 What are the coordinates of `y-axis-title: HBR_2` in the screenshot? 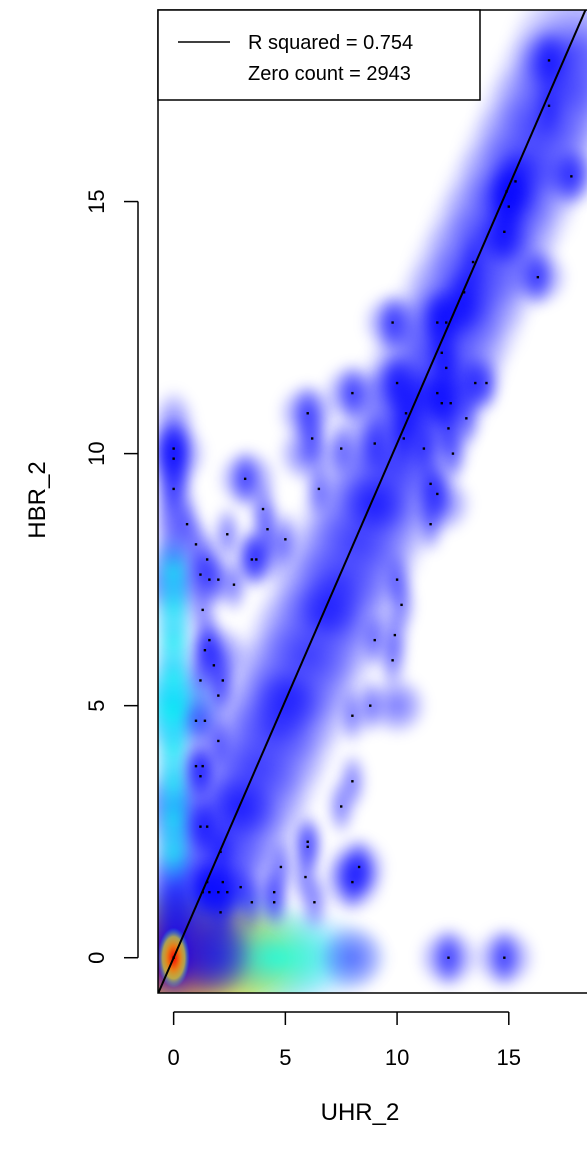 It's located at (37, 499).